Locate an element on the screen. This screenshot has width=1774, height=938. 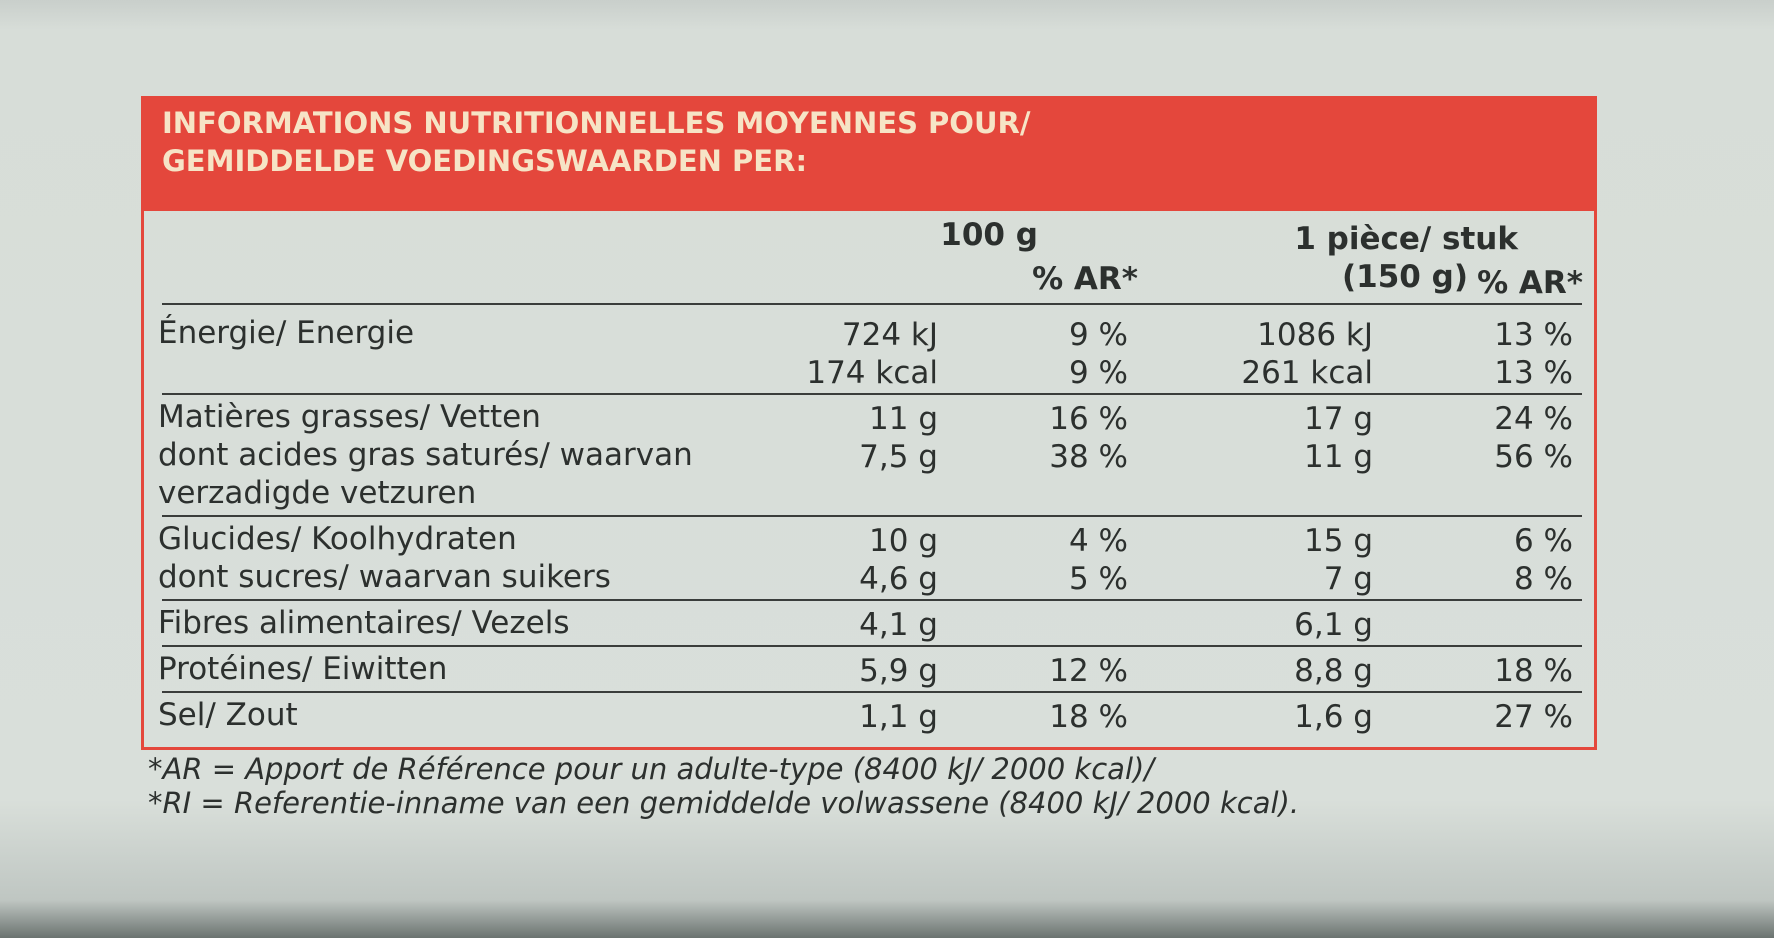
cell: 4,1 g is located at coordinates (898, 625).